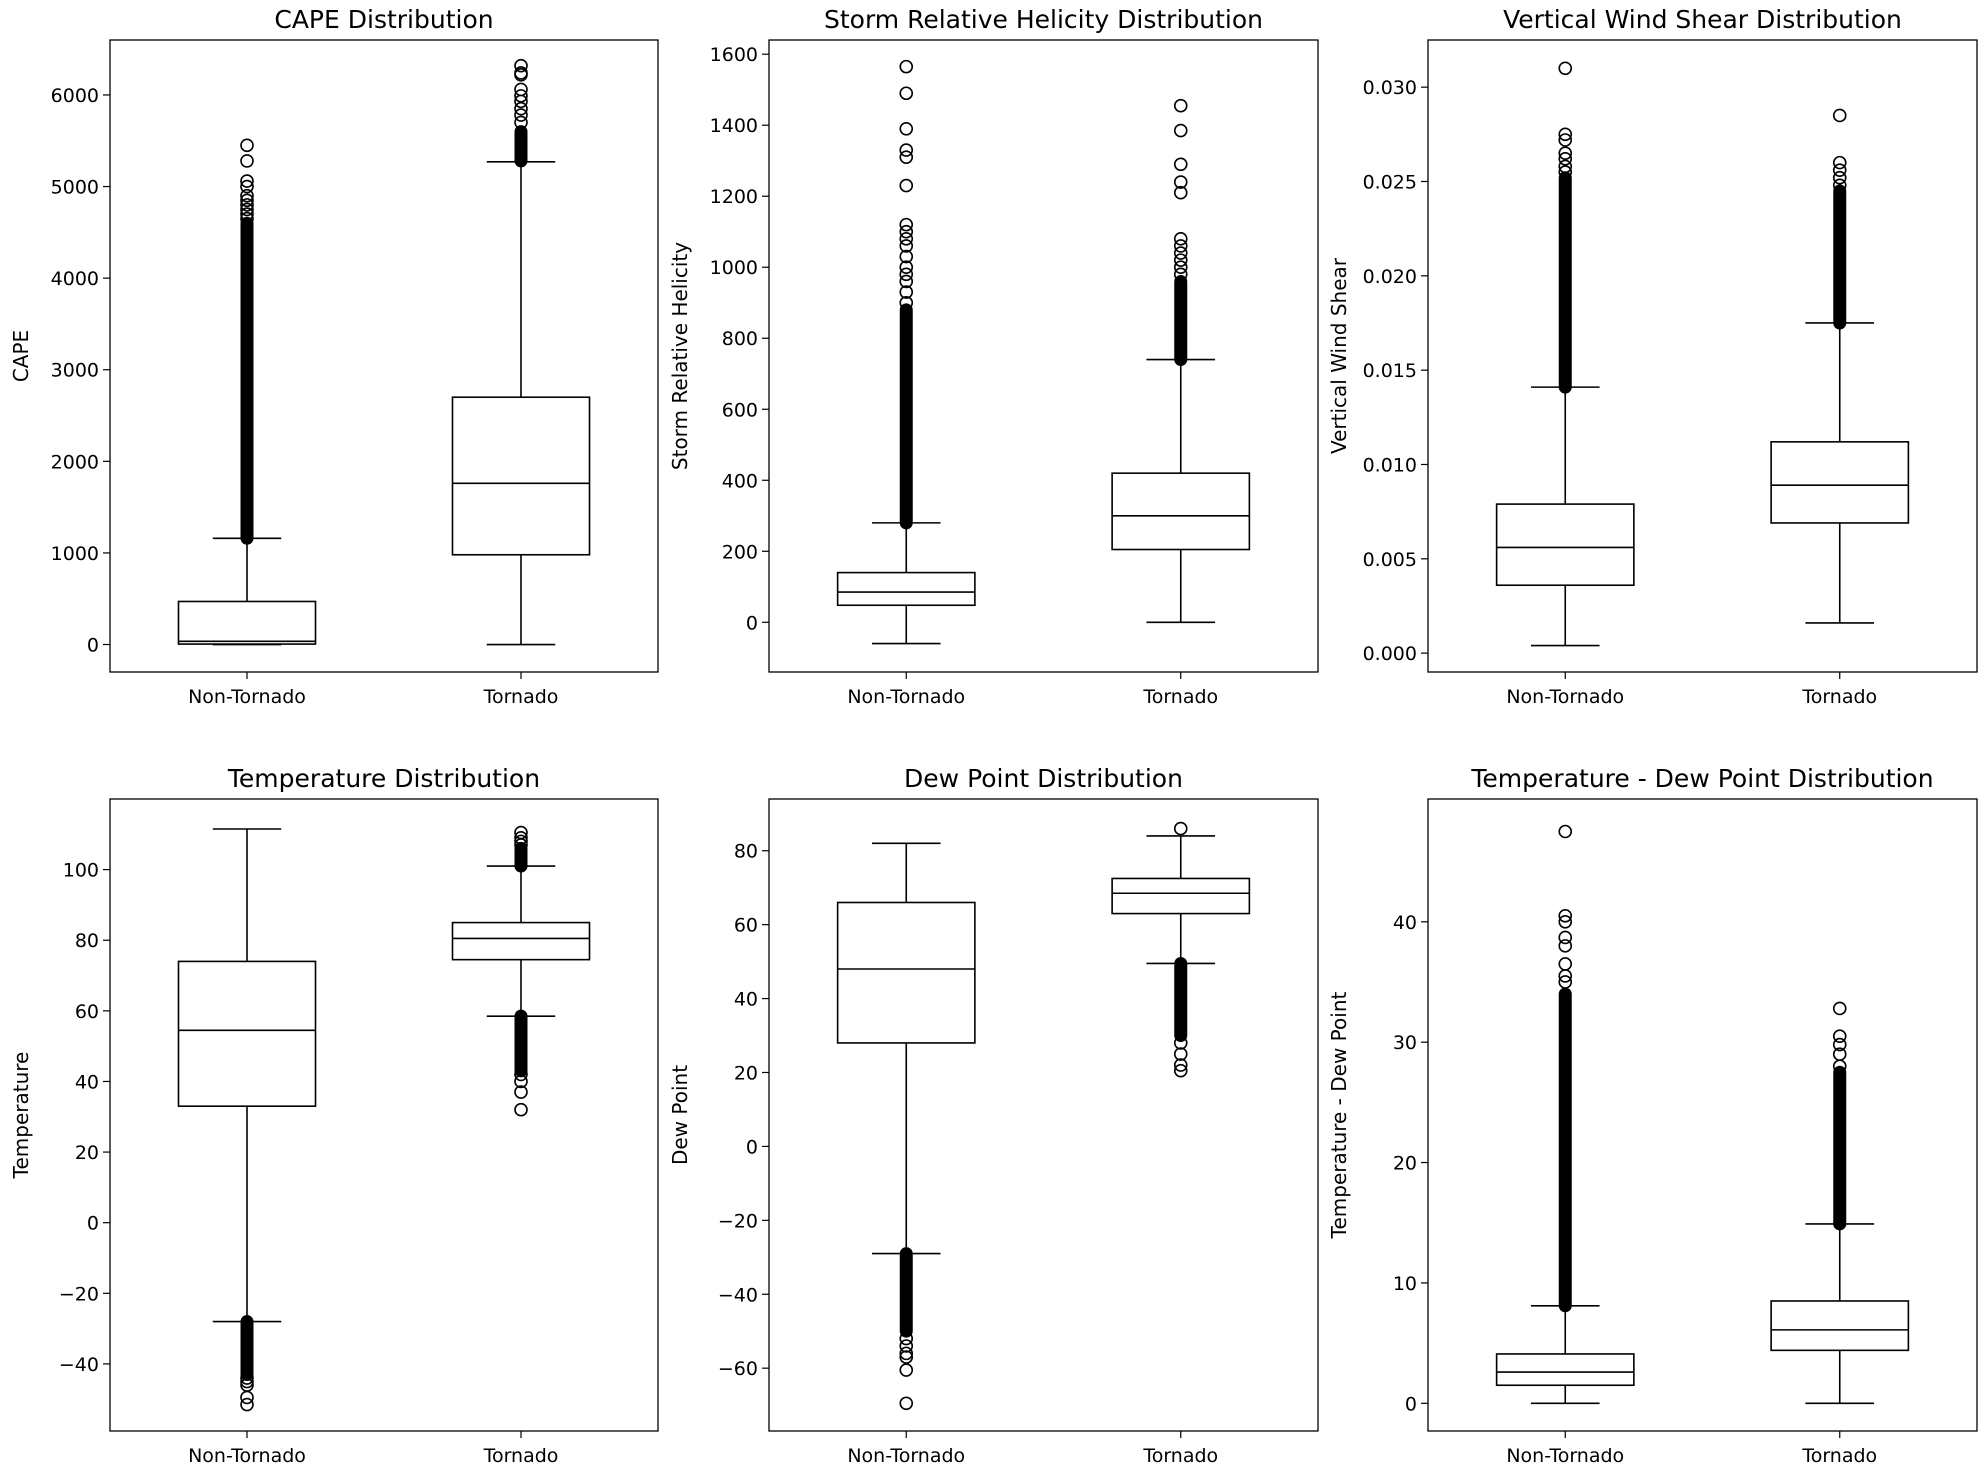 This screenshot has height=1479, width=1987. Describe the element at coordinates (1390, 560) in the screenshot. I see `y-tick-label: 0.005` at that location.